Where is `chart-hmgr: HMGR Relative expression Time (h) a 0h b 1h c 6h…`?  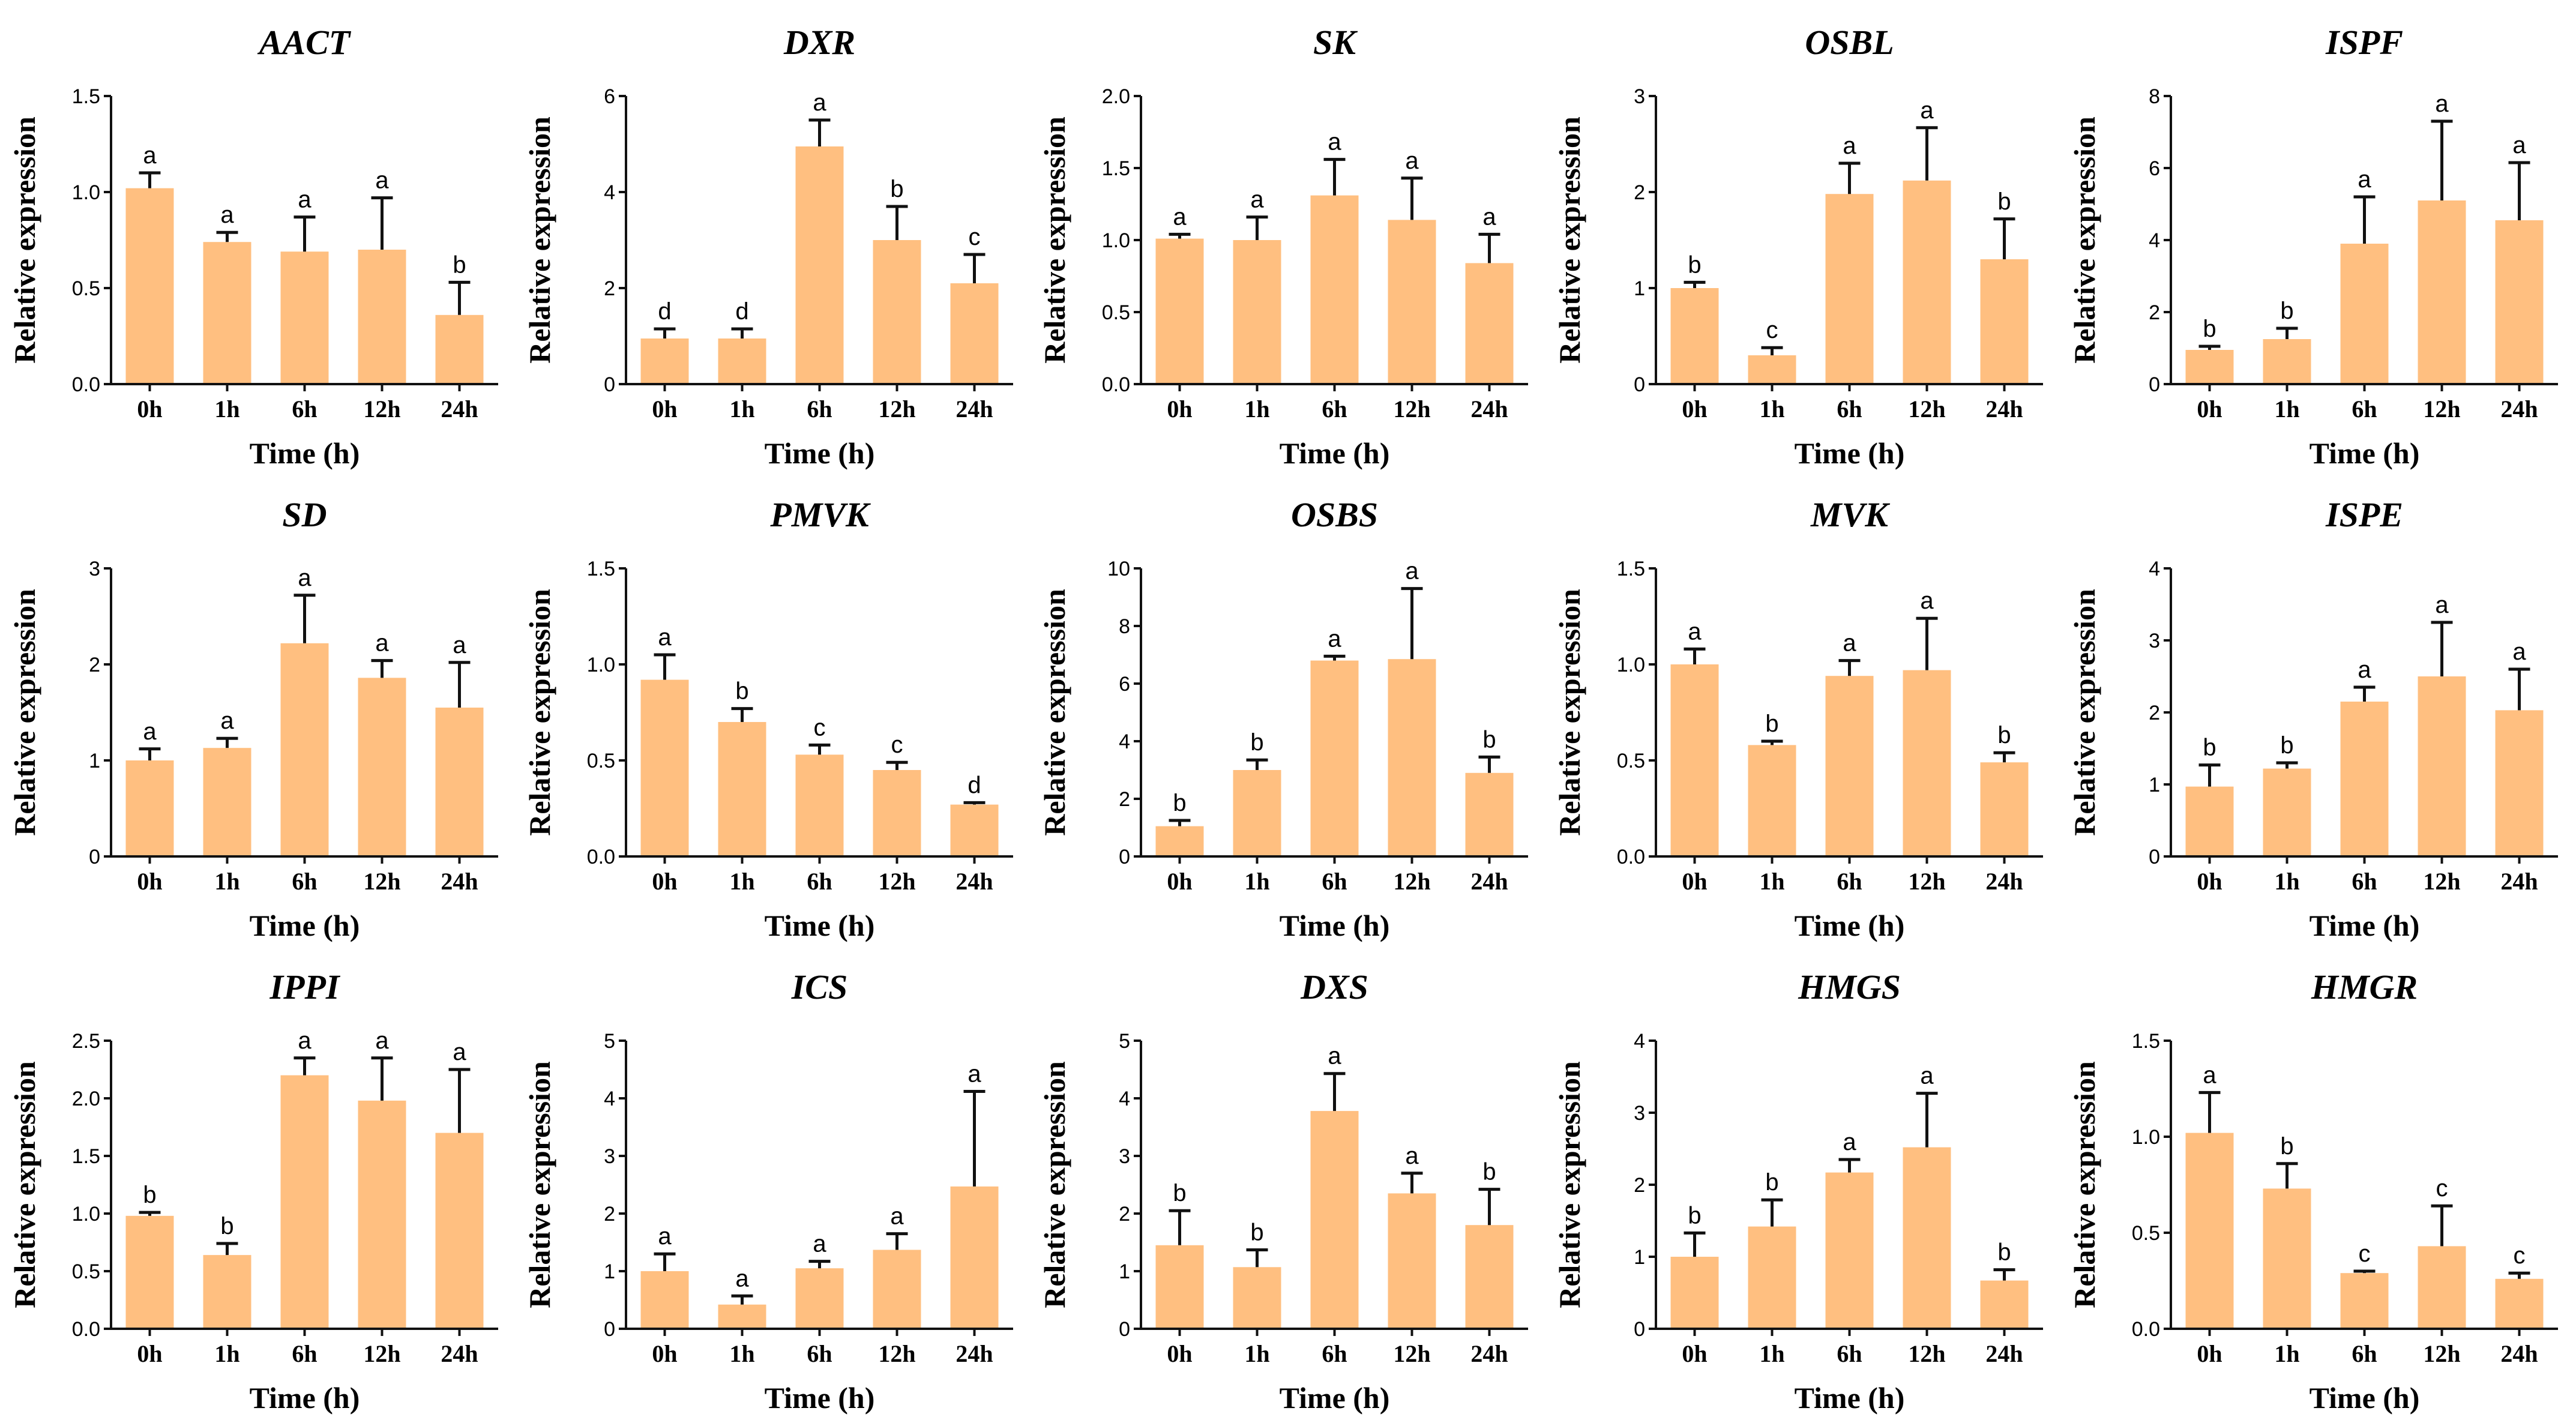 chart-hmgr: HMGR Relative expression Time (h) a 0h b 1h c 6h… is located at coordinates (2317, 1181).